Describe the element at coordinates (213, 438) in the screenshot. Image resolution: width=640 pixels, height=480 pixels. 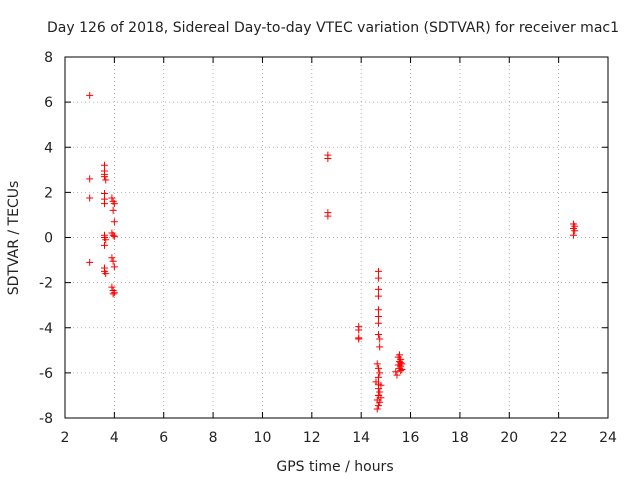
I see `x-tick-label: 8` at that location.